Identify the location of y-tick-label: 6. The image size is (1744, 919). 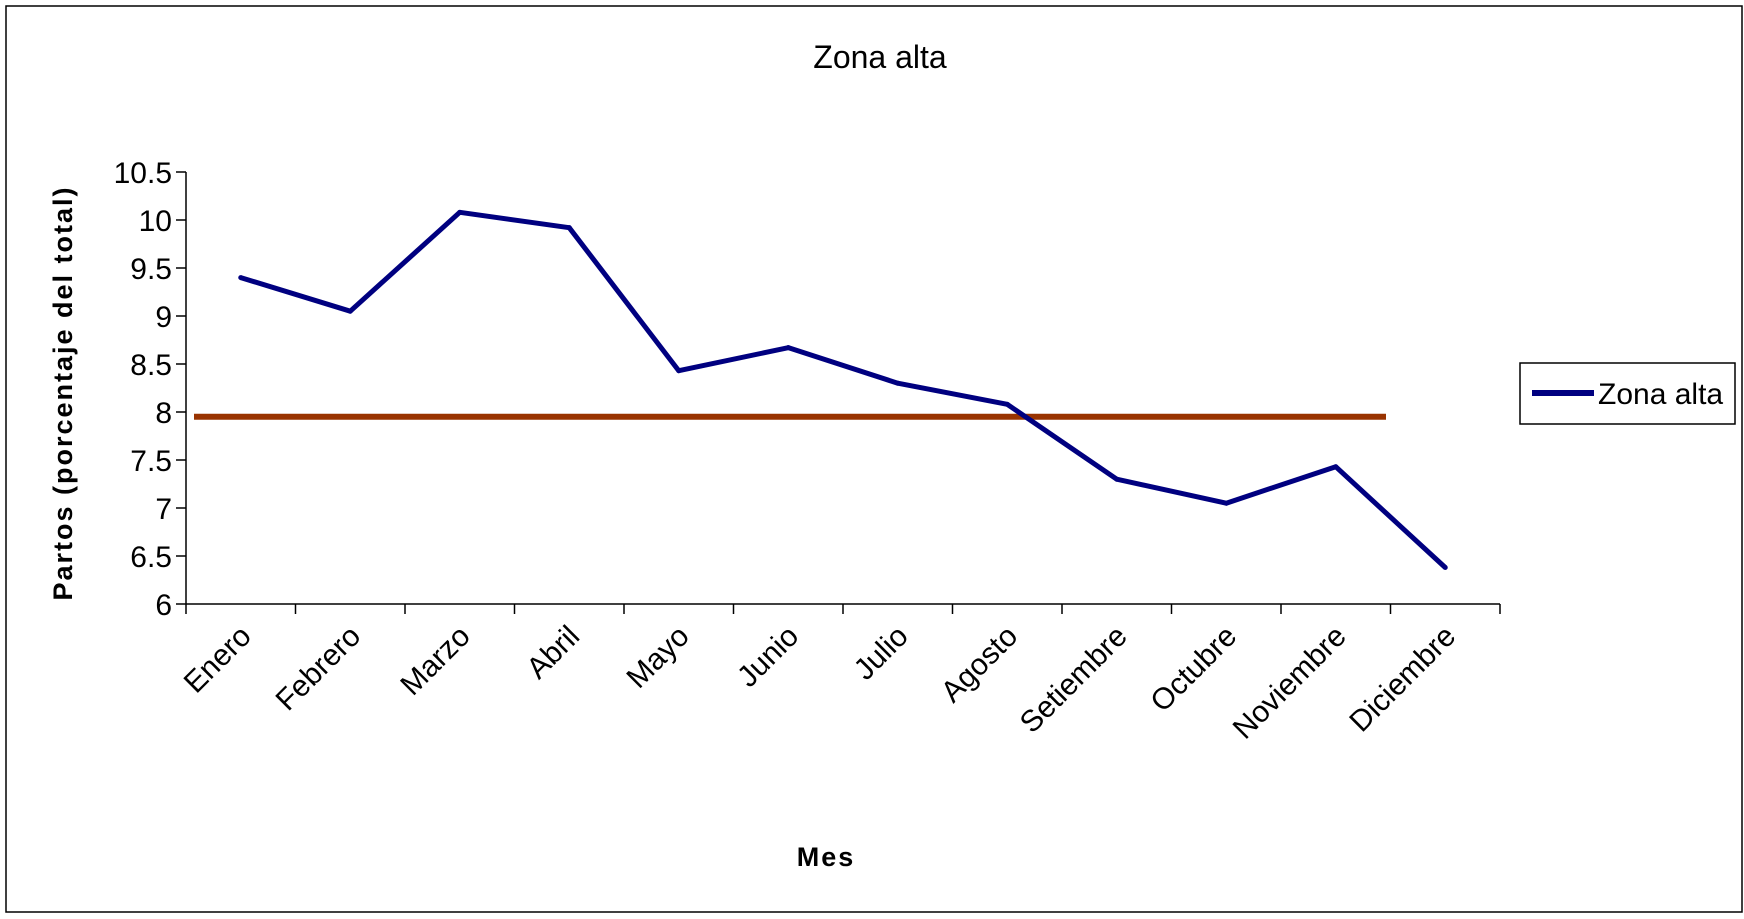
(163, 605).